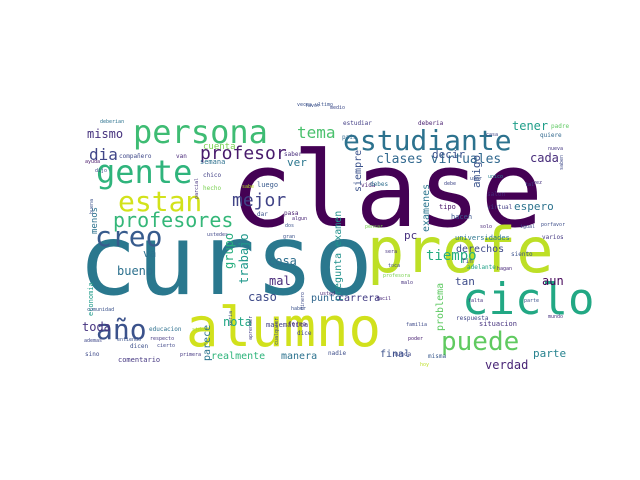  Describe the element at coordinates (326, 298) in the screenshot. I see `cloud-word: punto` at that location.